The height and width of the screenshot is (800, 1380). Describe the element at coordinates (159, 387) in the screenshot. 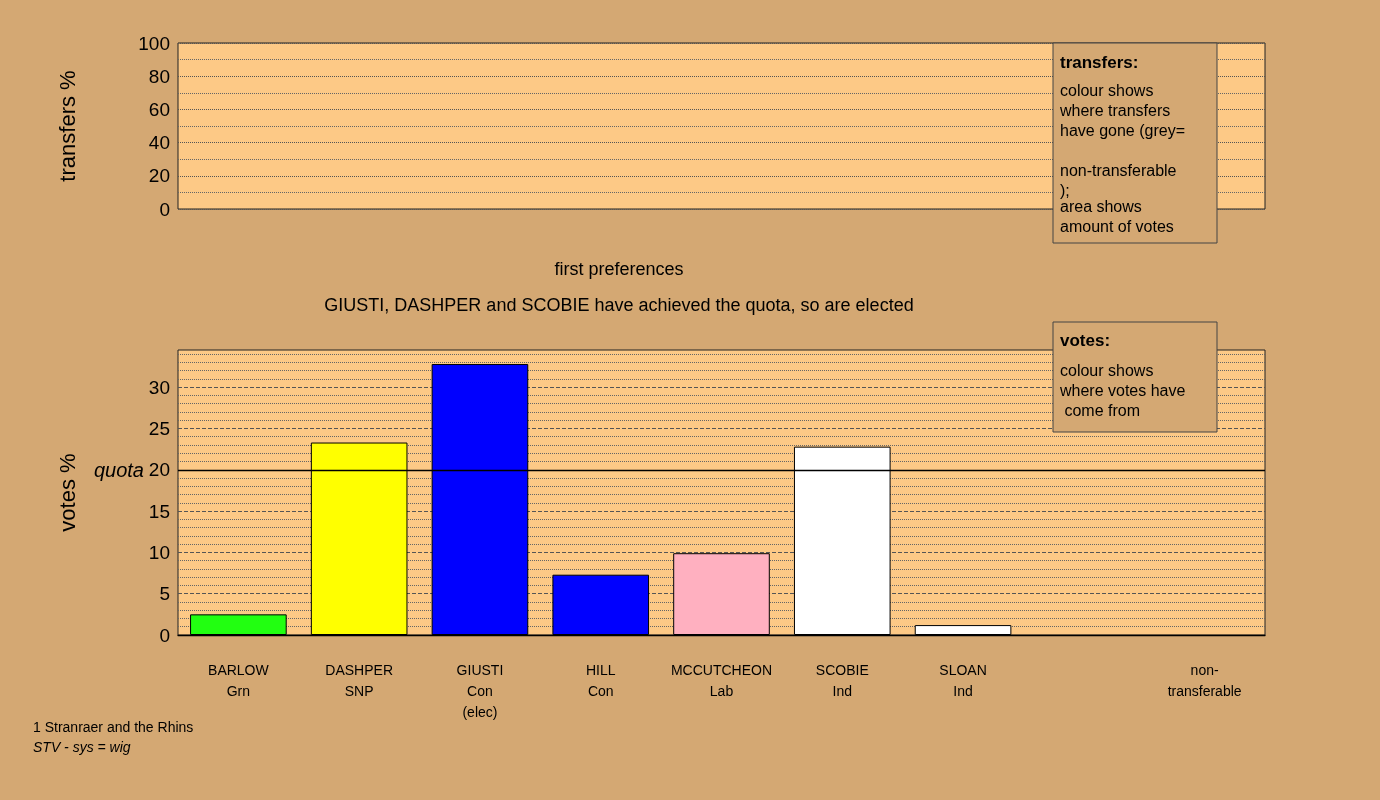

I see `y-tick-label: 30` at that location.